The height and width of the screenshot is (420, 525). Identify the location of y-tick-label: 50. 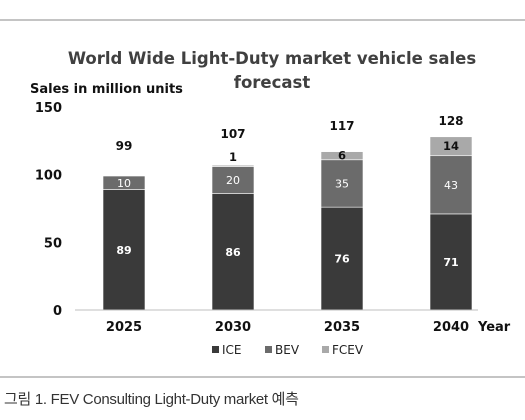
(53, 243).